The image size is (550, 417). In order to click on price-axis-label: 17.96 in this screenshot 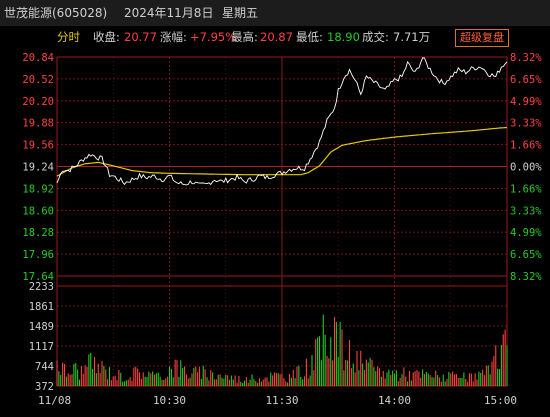, I will do `click(38, 255)`.